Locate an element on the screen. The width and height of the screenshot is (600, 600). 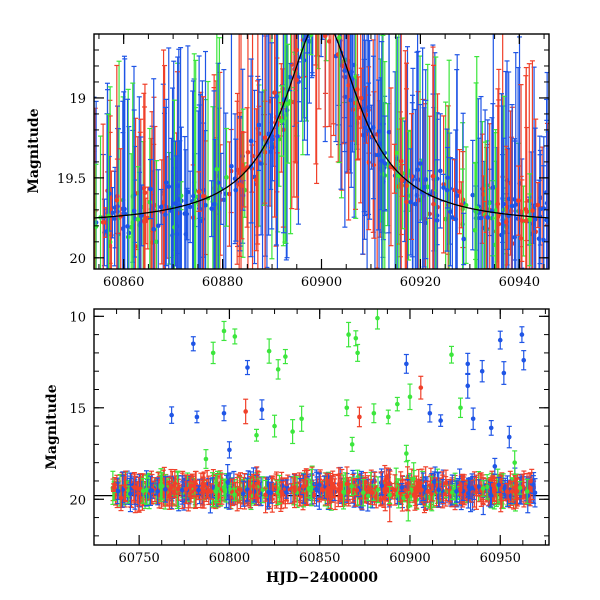
top-x-tick-label: 60920 is located at coordinates (420, 282).